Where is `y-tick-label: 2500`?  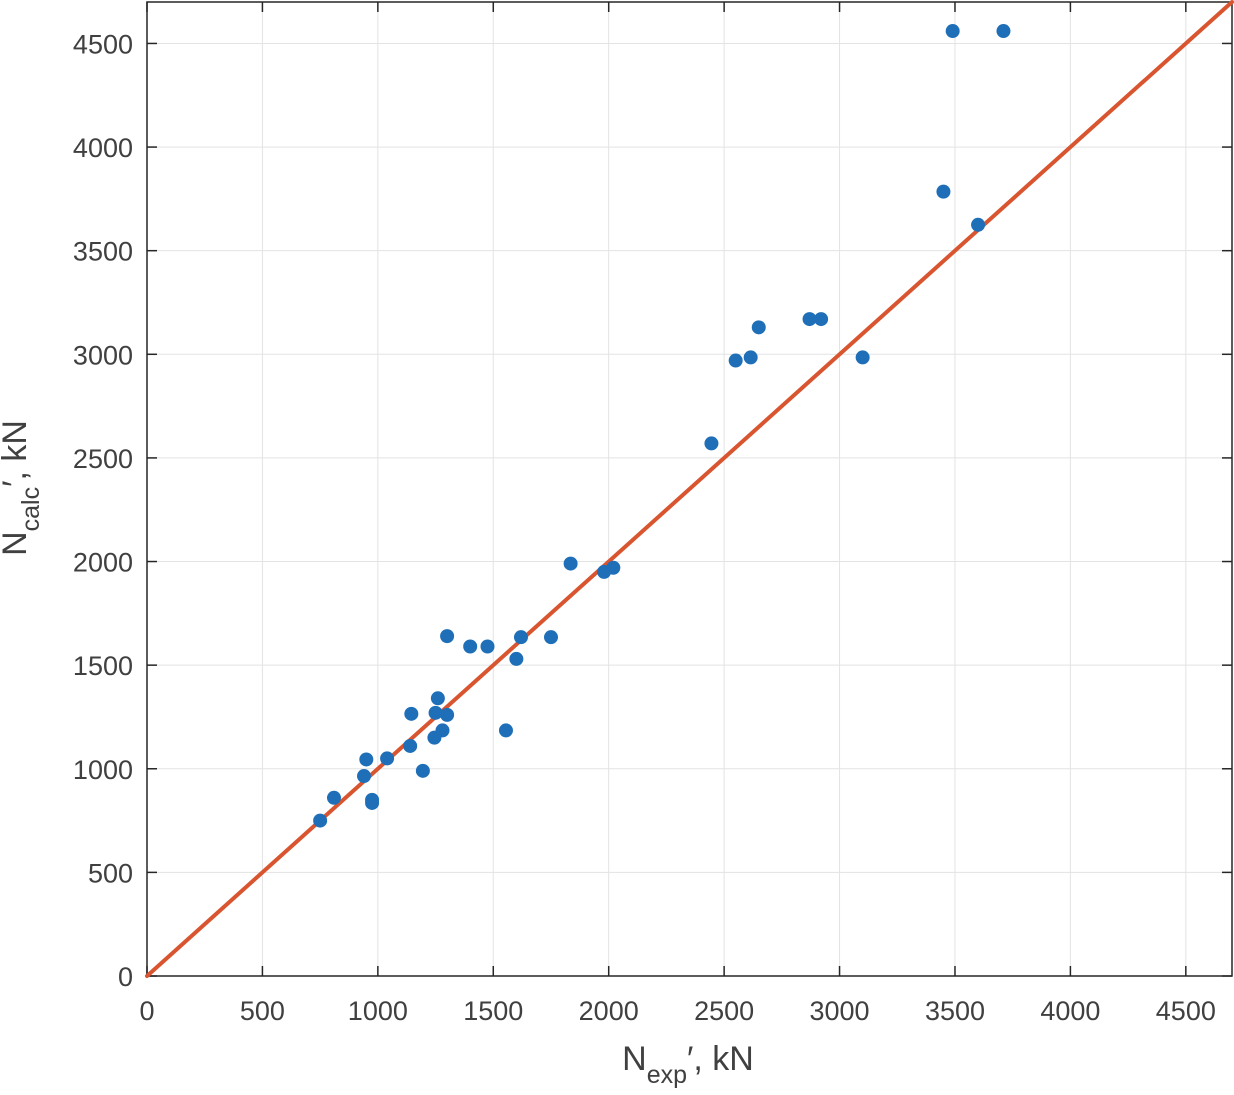 y-tick-label: 2500 is located at coordinates (103, 459).